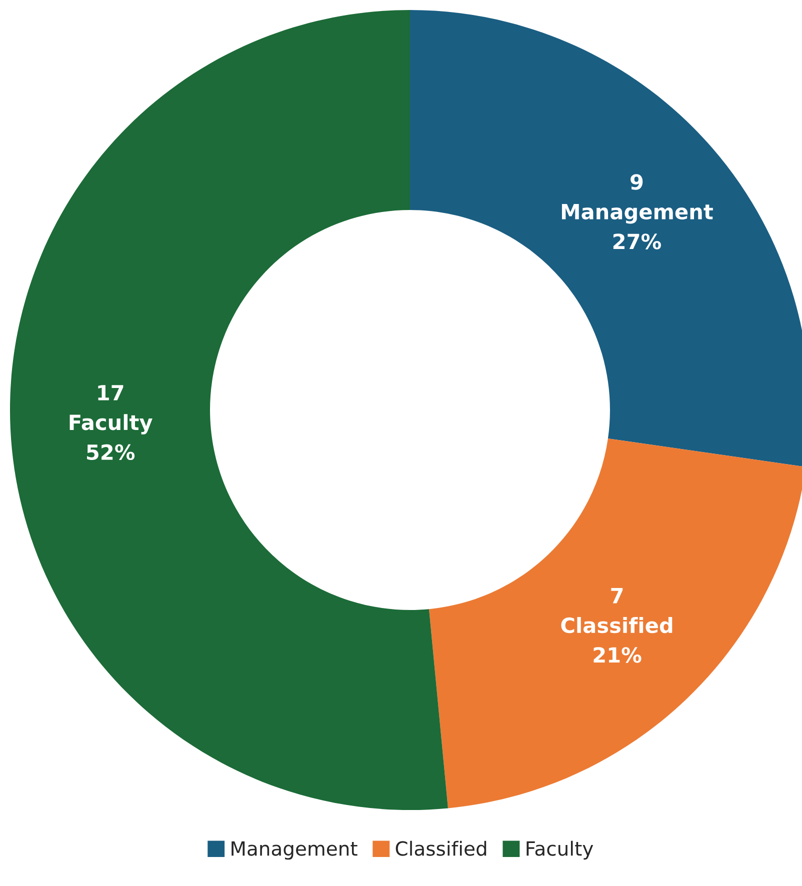 Image resolution: width=802 pixels, height=886 pixels. I want to click on data-label: 9 Management 27%, so click(637, 212).